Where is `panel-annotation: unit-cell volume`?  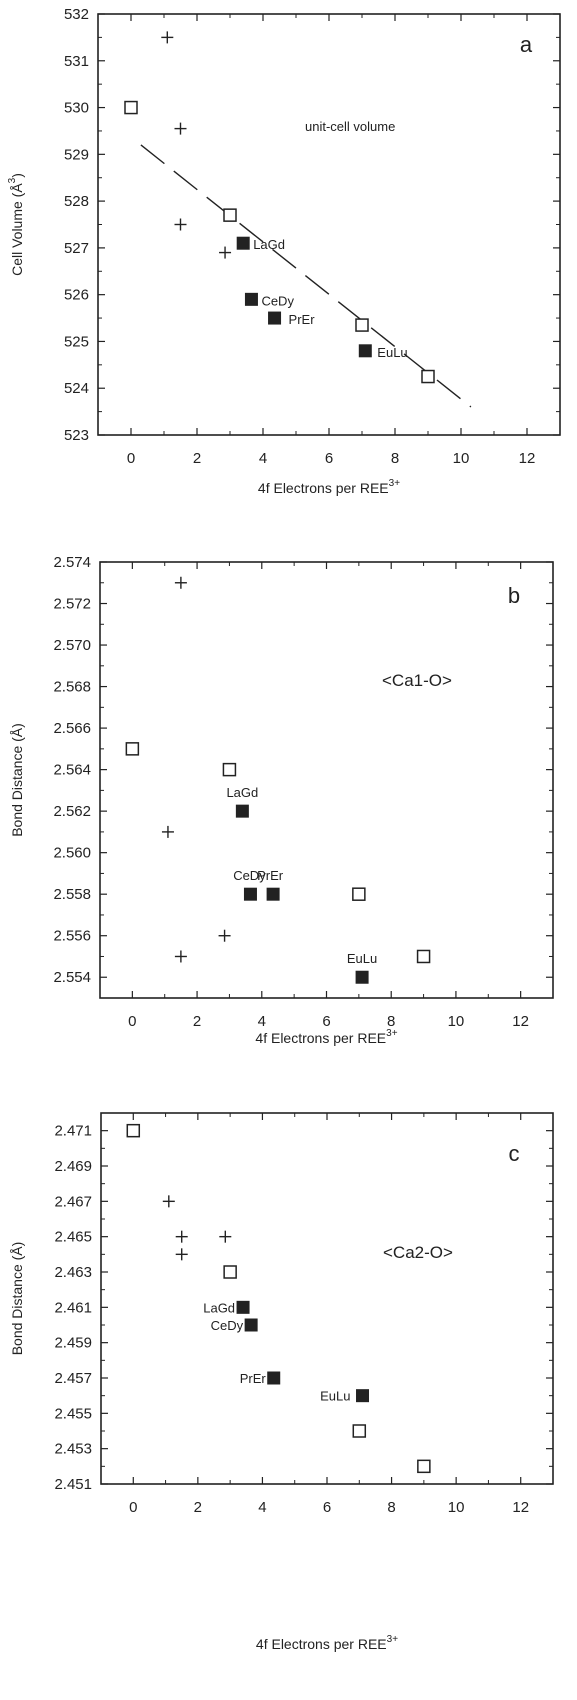 panel-annotation: unit-cell volume is located at coordinates (350, 126).